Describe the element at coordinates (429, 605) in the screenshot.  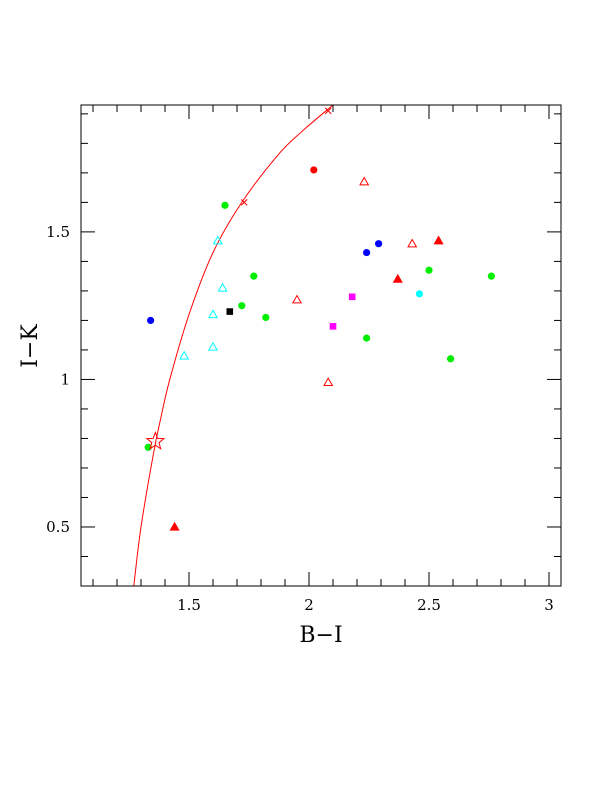
I see `x-tick-label: 2.5` at that location.